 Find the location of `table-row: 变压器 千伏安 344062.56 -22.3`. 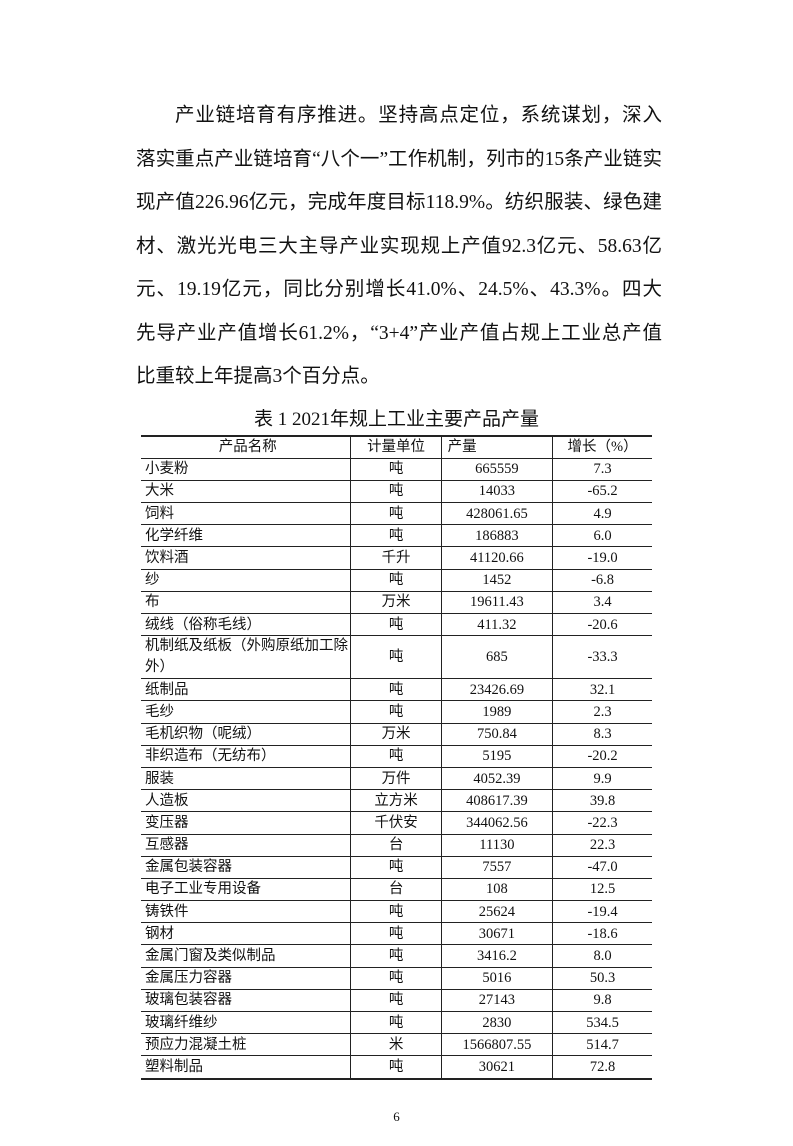

table-row: 变压器 千伏安 344062.56 -22.3 is located at coordinates (396, 823).